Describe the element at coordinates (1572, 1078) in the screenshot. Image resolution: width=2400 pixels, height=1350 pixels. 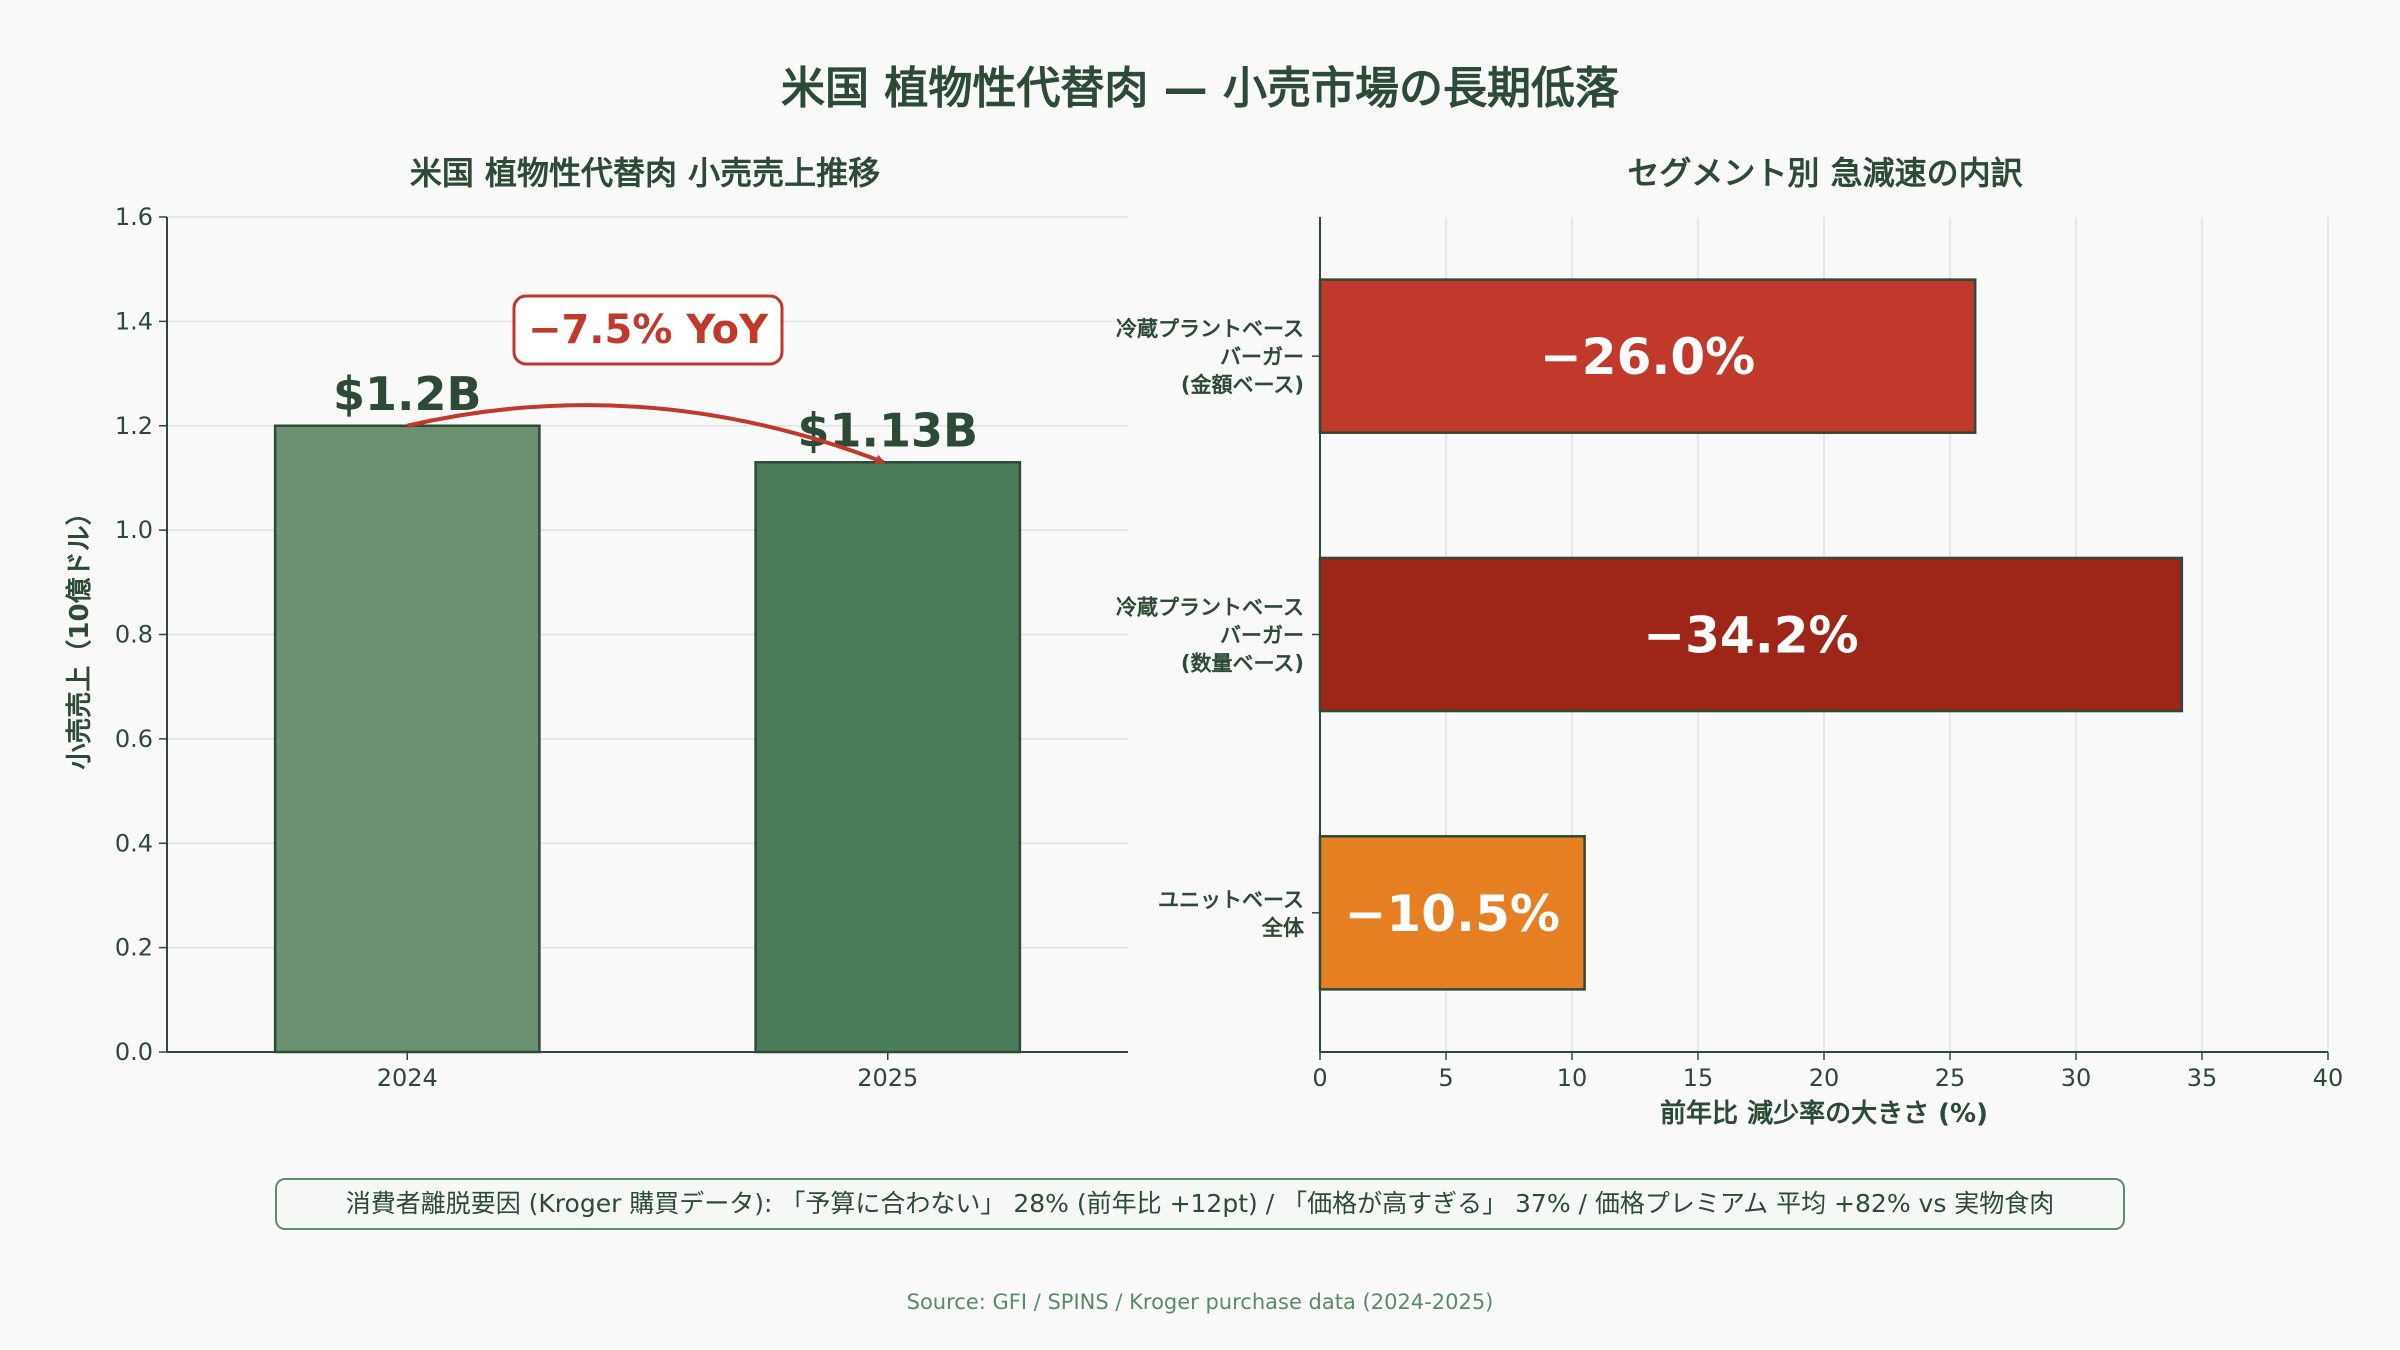
I see `x-tick-label: 10` at that location.